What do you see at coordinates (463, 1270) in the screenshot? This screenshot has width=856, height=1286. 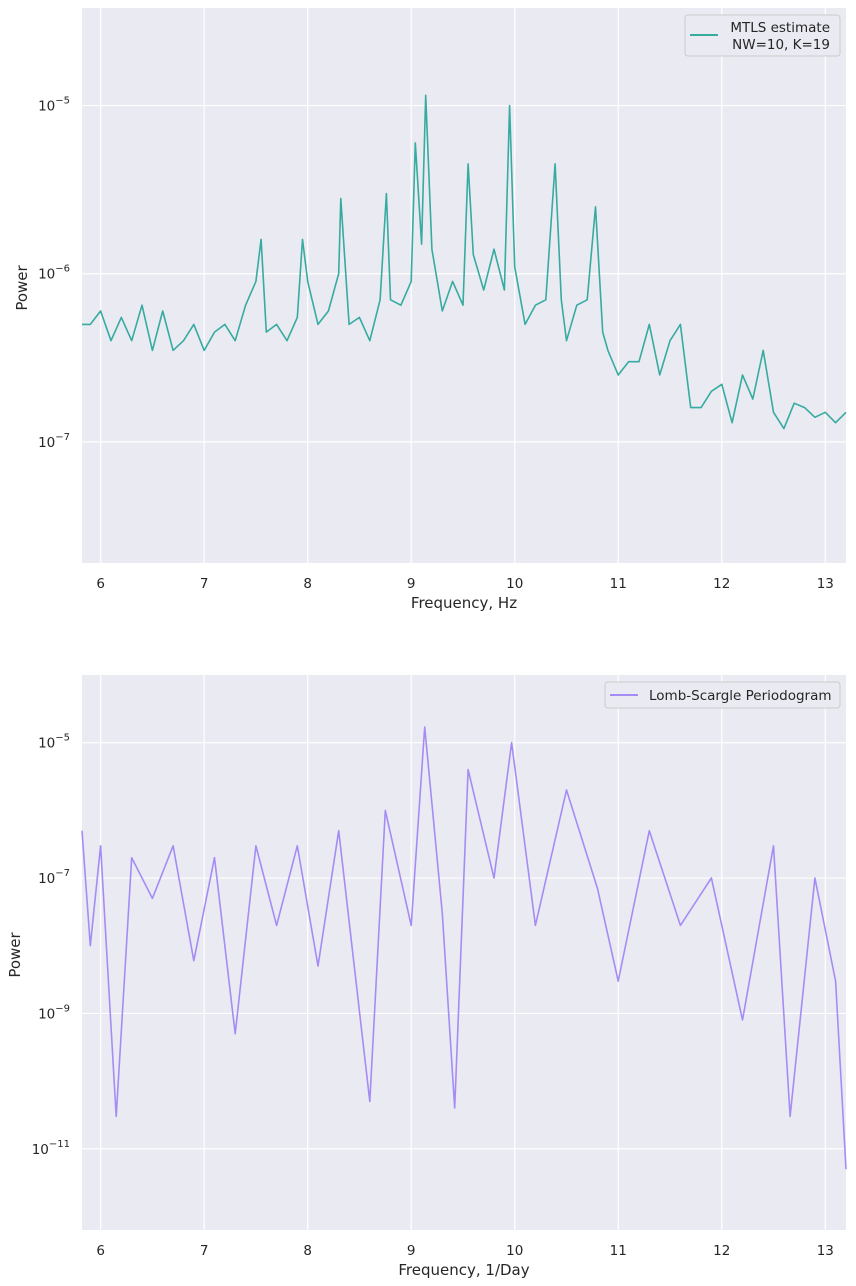 I see `x-axis-label: Frequency, 1/Day` at bounding box center [463, 1270].